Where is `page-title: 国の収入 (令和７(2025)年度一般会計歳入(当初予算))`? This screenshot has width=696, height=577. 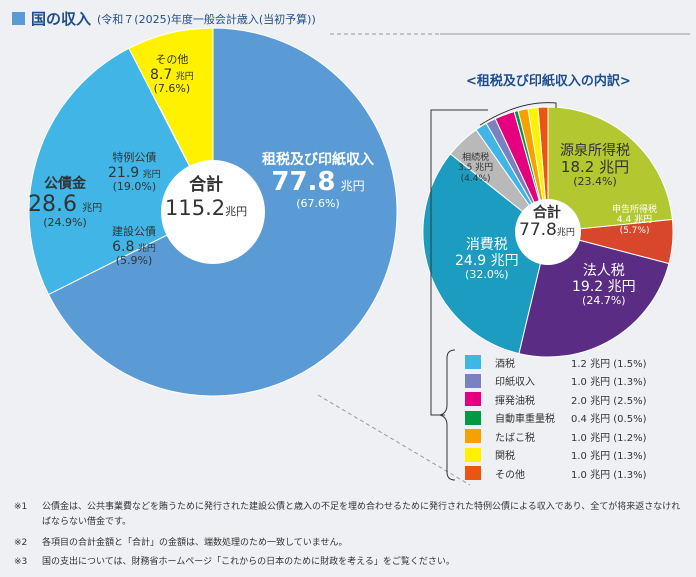 page-title: 国の収入 (令和７(2025)年度一般会計歳入(当初予算)) is located at coordinates (164, 18).